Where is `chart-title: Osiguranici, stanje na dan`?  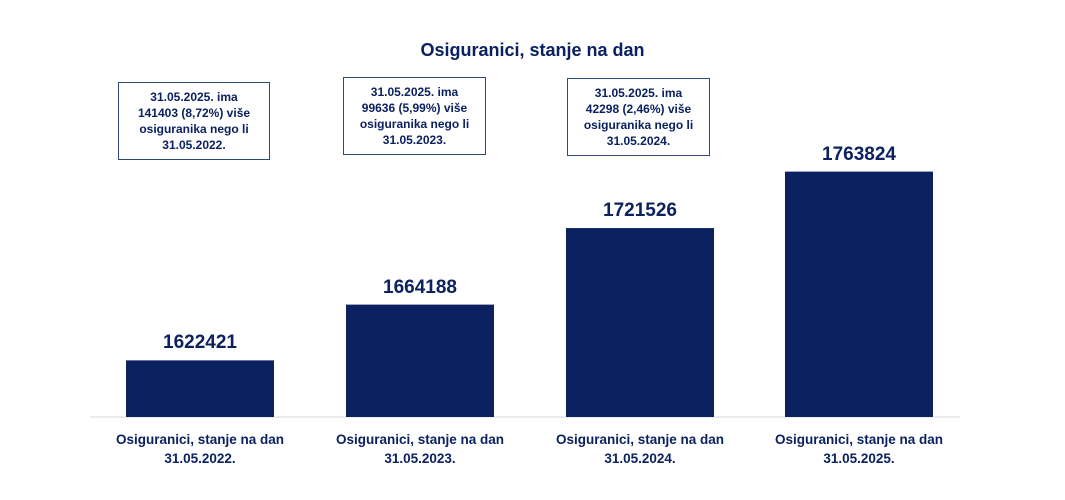
chart-title: Osiguranici, stanje na dan is located at coordinates (532, 50).